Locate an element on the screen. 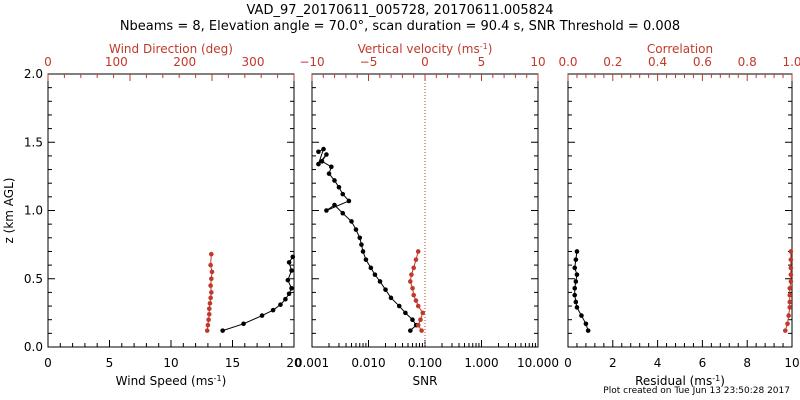 Image resolution: width=800 pixels, height=400 pixels. x-tick-label: 4 is located at coordinates (658, 363).